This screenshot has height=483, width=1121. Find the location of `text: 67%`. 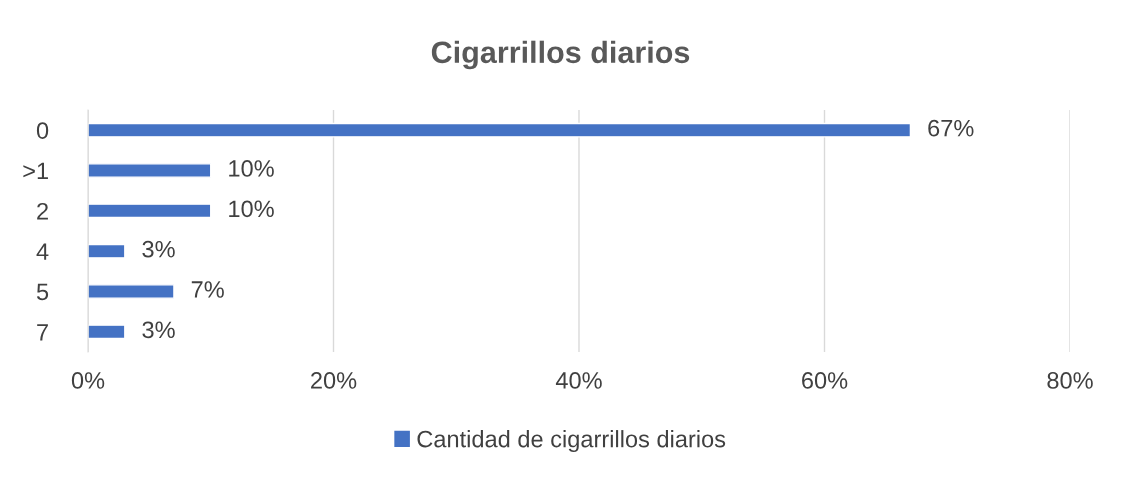

text: 67% is located at coordinates (951, 128).